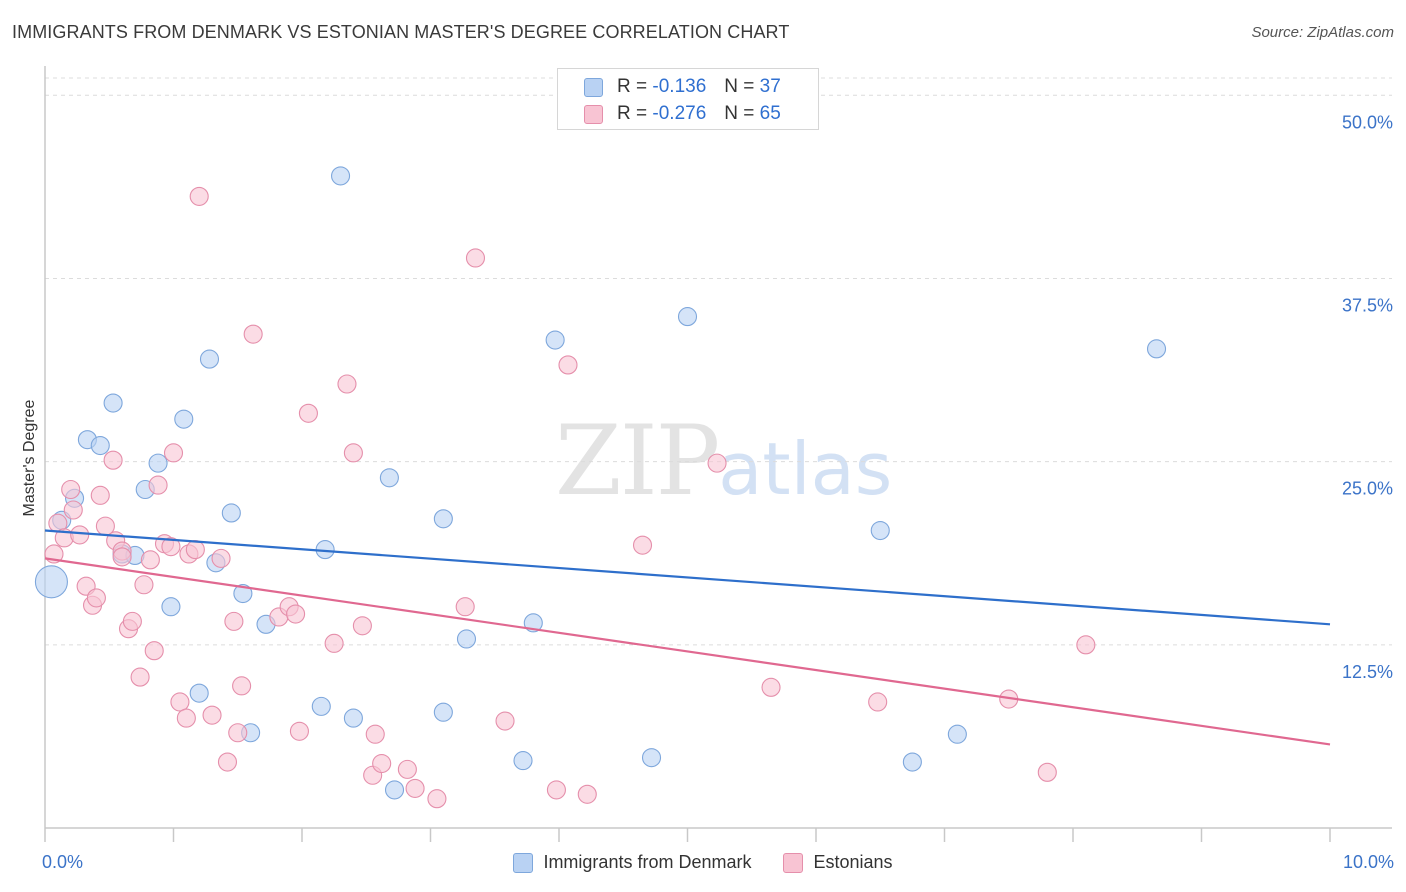 This screenshot has width=1406, height=892. I want to click on legend-label-denmark: Immigrants from Denmark, so click(647, 862).